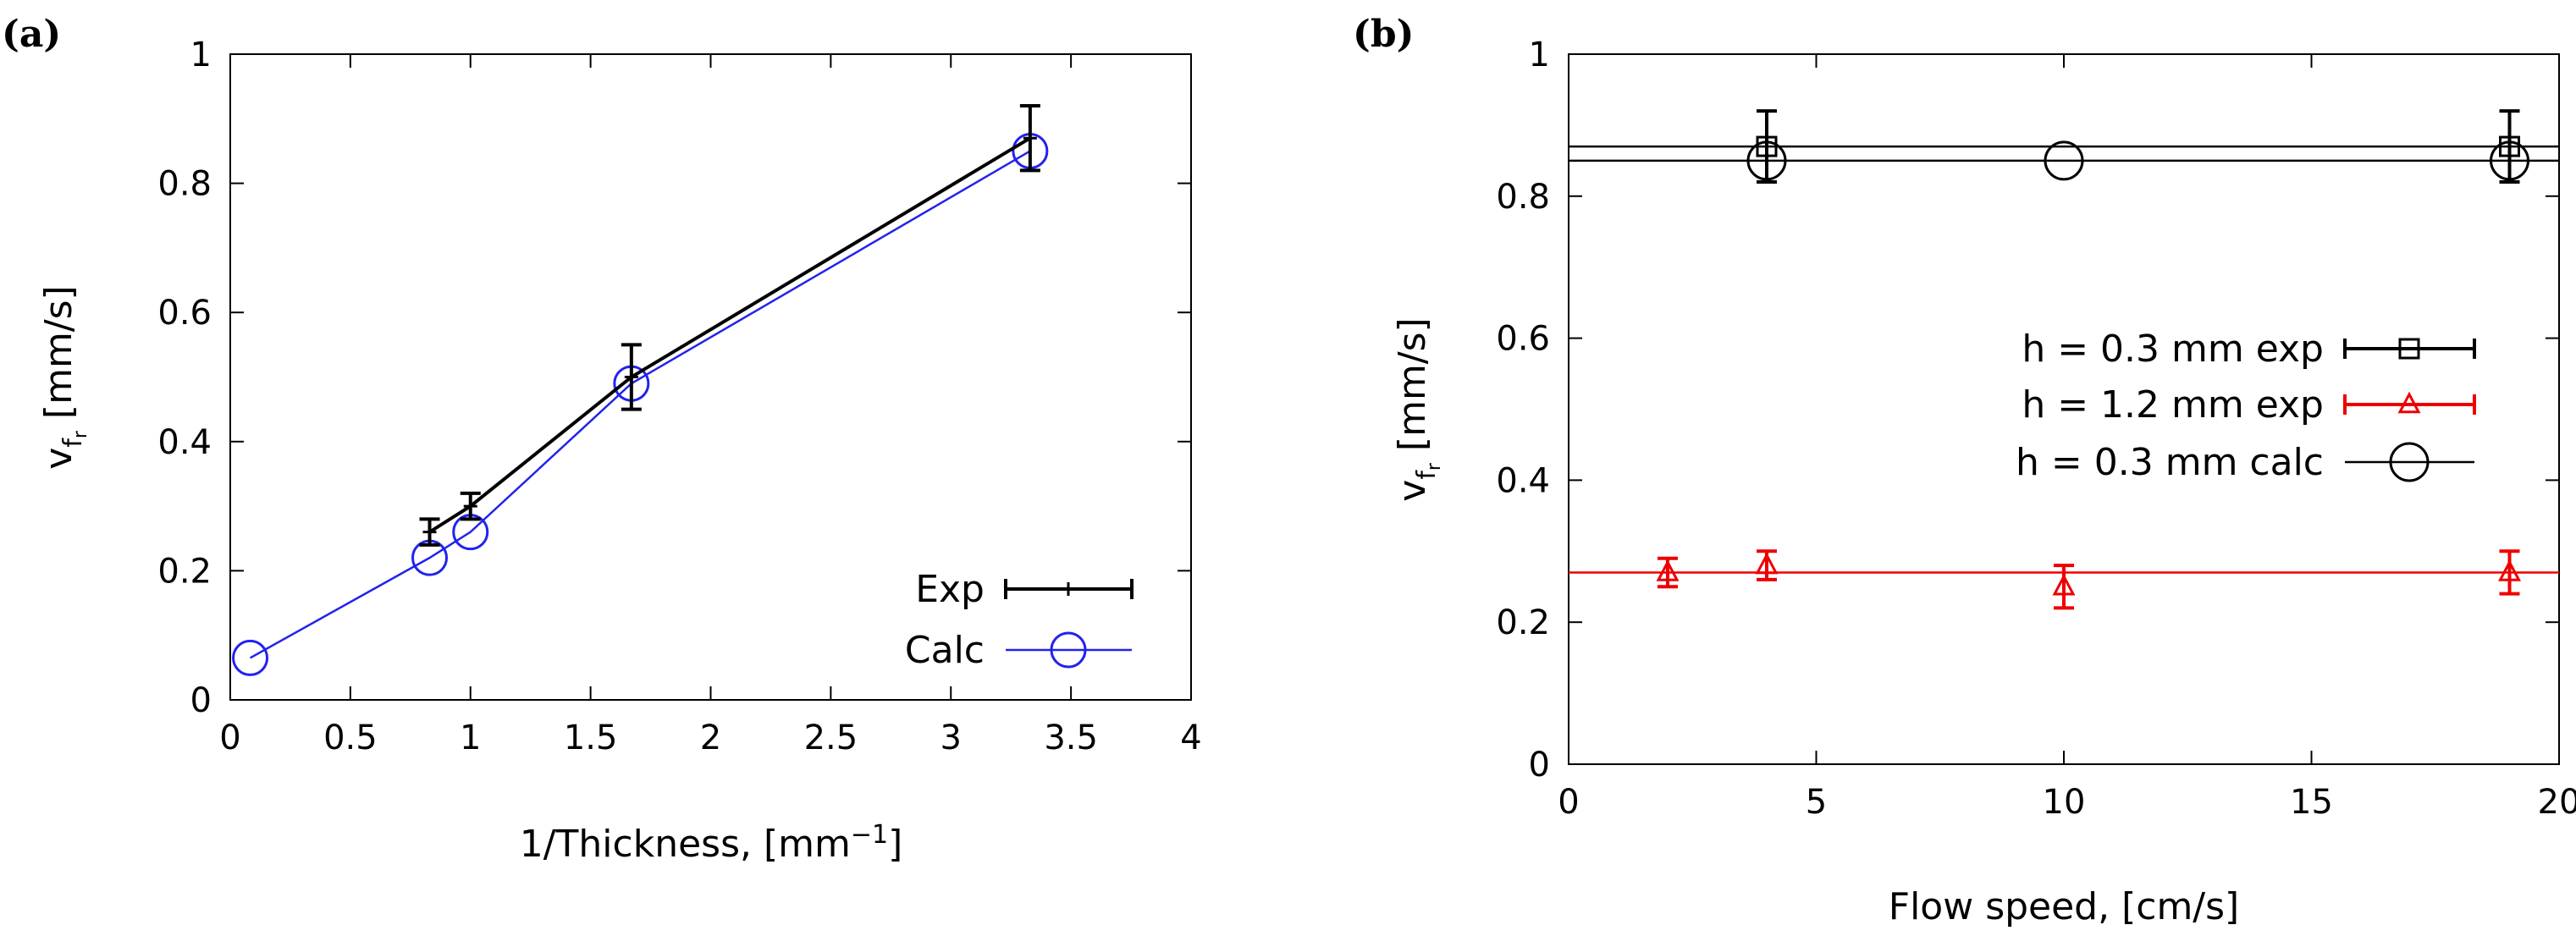 The width and height of the screenshot is (2576, 947). Describe the element at coordinates (1069, 650) in the screenshot. I see `panel-a-legend-swatch-calc-point` at that location.